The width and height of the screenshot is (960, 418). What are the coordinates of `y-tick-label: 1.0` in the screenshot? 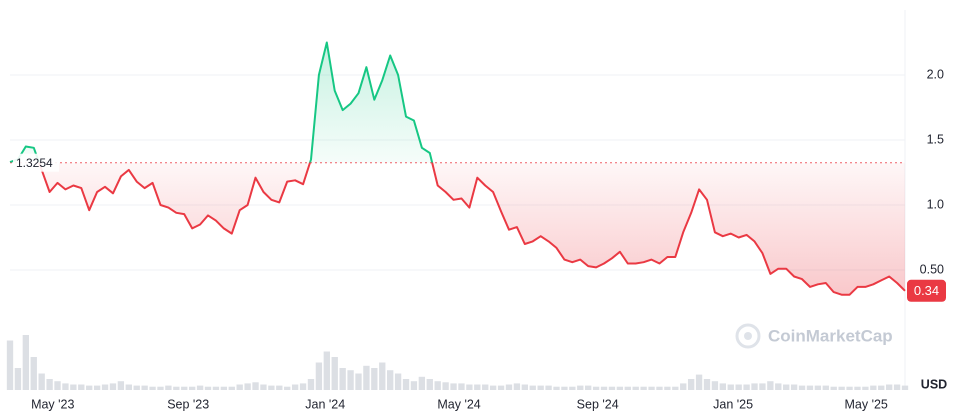 It's located at (935, 204).